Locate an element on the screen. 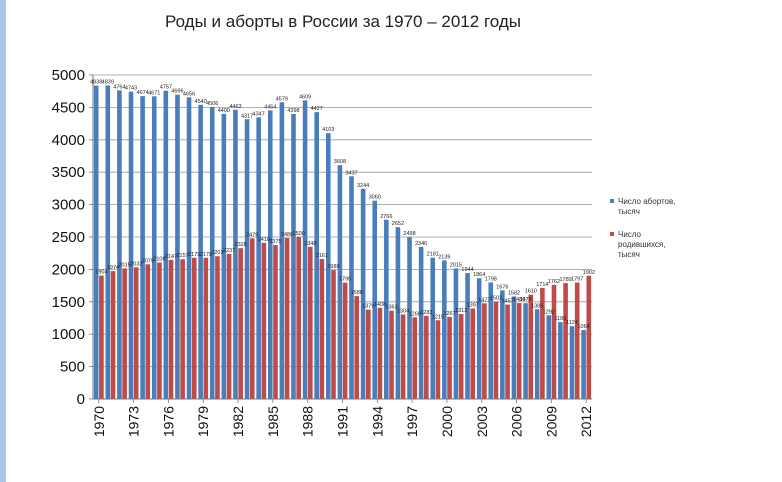  data-label: 2486 is located at coordinates (287, 235).